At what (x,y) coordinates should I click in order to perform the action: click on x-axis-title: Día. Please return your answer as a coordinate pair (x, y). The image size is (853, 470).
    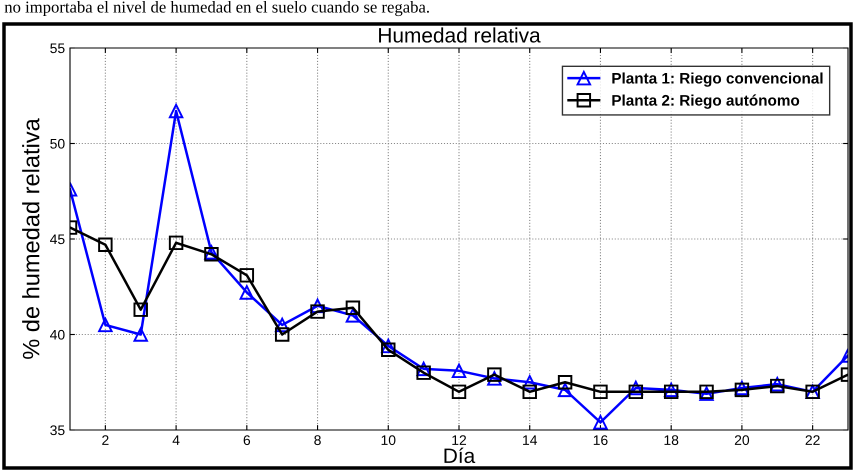
    Looking at the image, I should click on (460, 456).